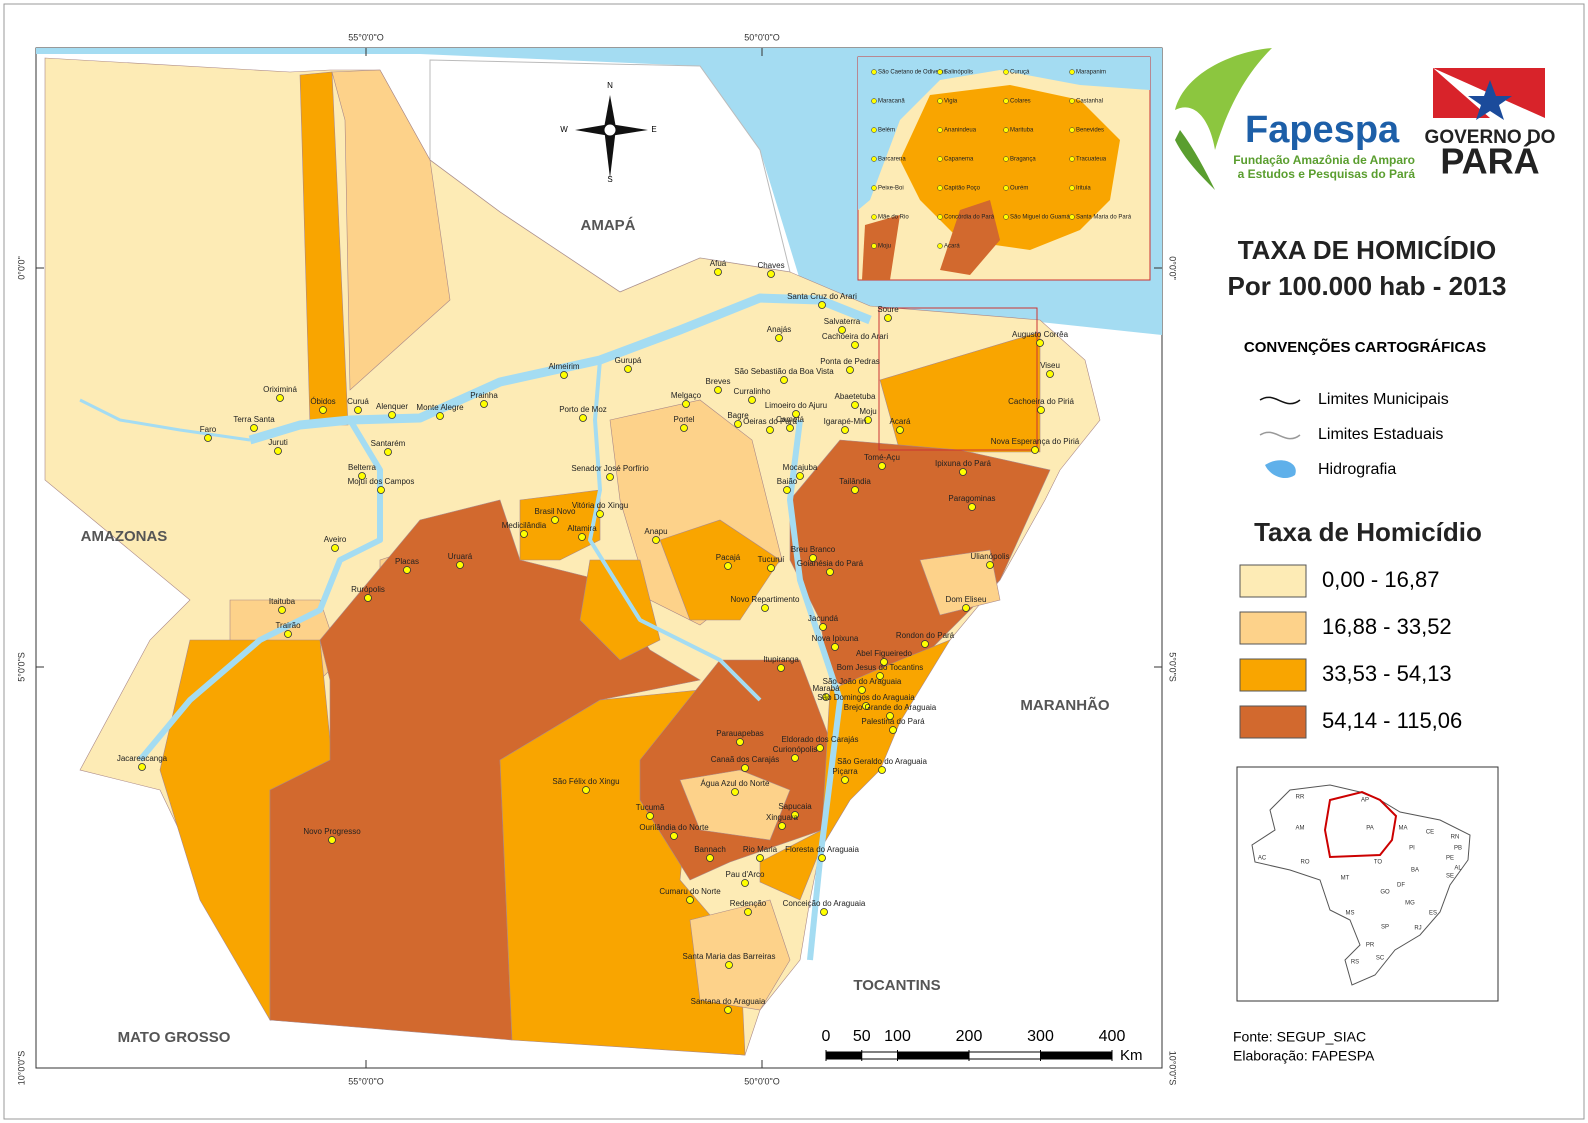 Image resolution: width=1588 pixels, height=1123 pixels. I want to click on latitude-label: 10°0'0"S, so click(21, 1068).